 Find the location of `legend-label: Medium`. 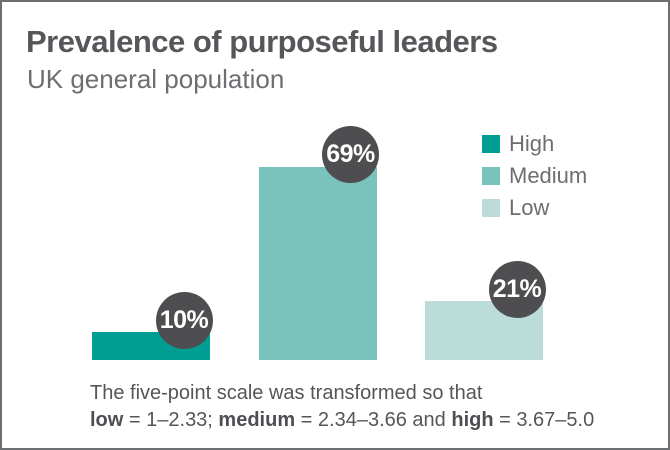

legend-label: Medium is located at coordinates (548, 175).